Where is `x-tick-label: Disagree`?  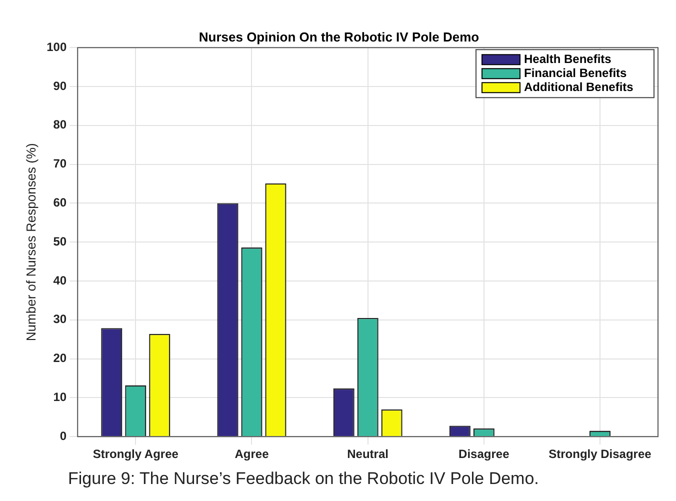 x-tick-label: Disagree is located at coordinates (484, 454).